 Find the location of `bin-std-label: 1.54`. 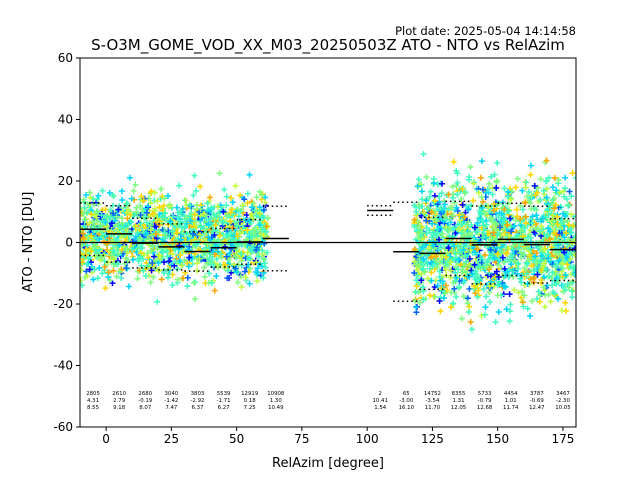

bin-std-label: 1.54 is located at coordinates (380, 408).